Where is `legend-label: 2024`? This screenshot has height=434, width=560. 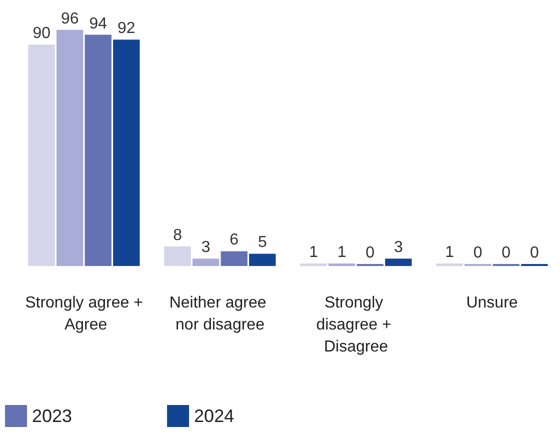 legend-label: 2024 is located at coordinates (214, 416).